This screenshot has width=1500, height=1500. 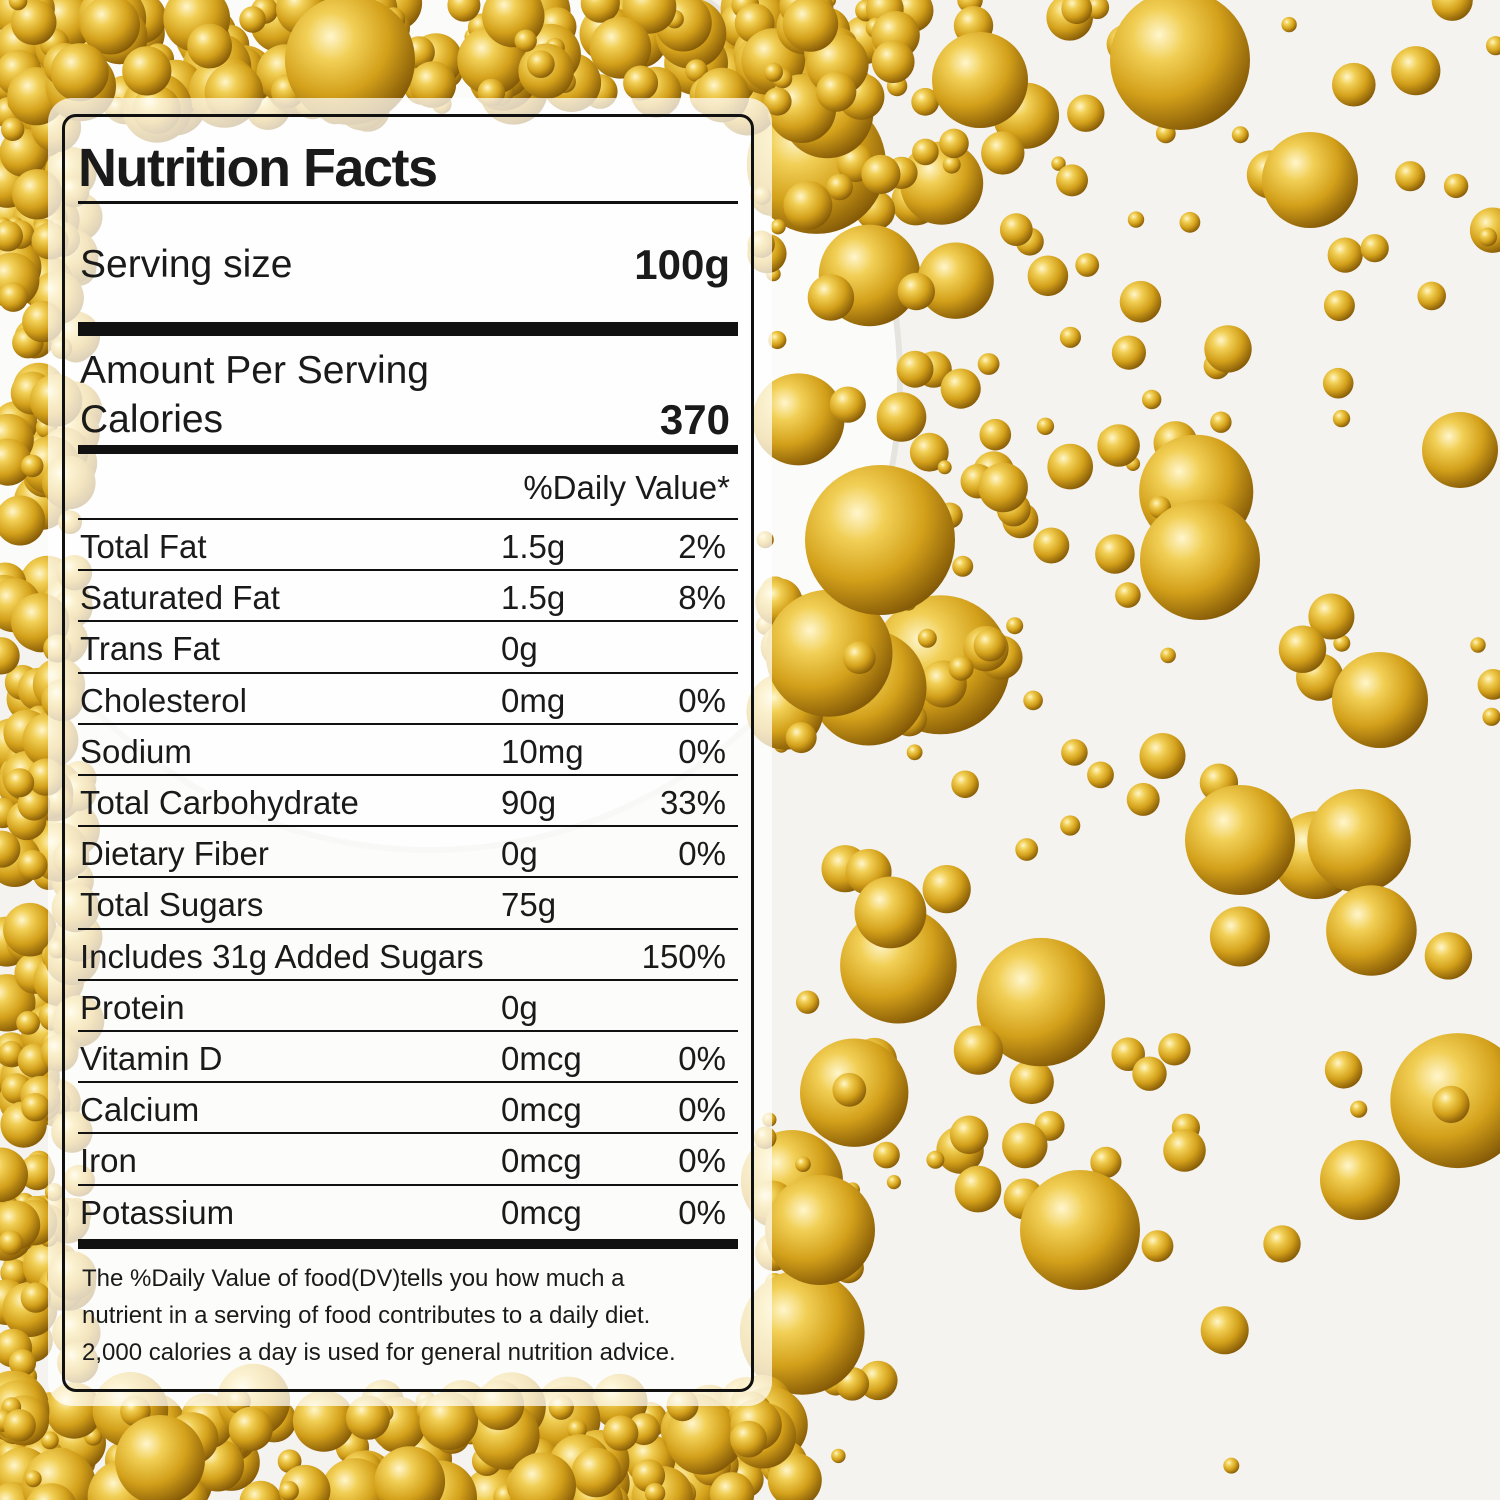 I want to click on thick-divider, so click(x=408, y=329).